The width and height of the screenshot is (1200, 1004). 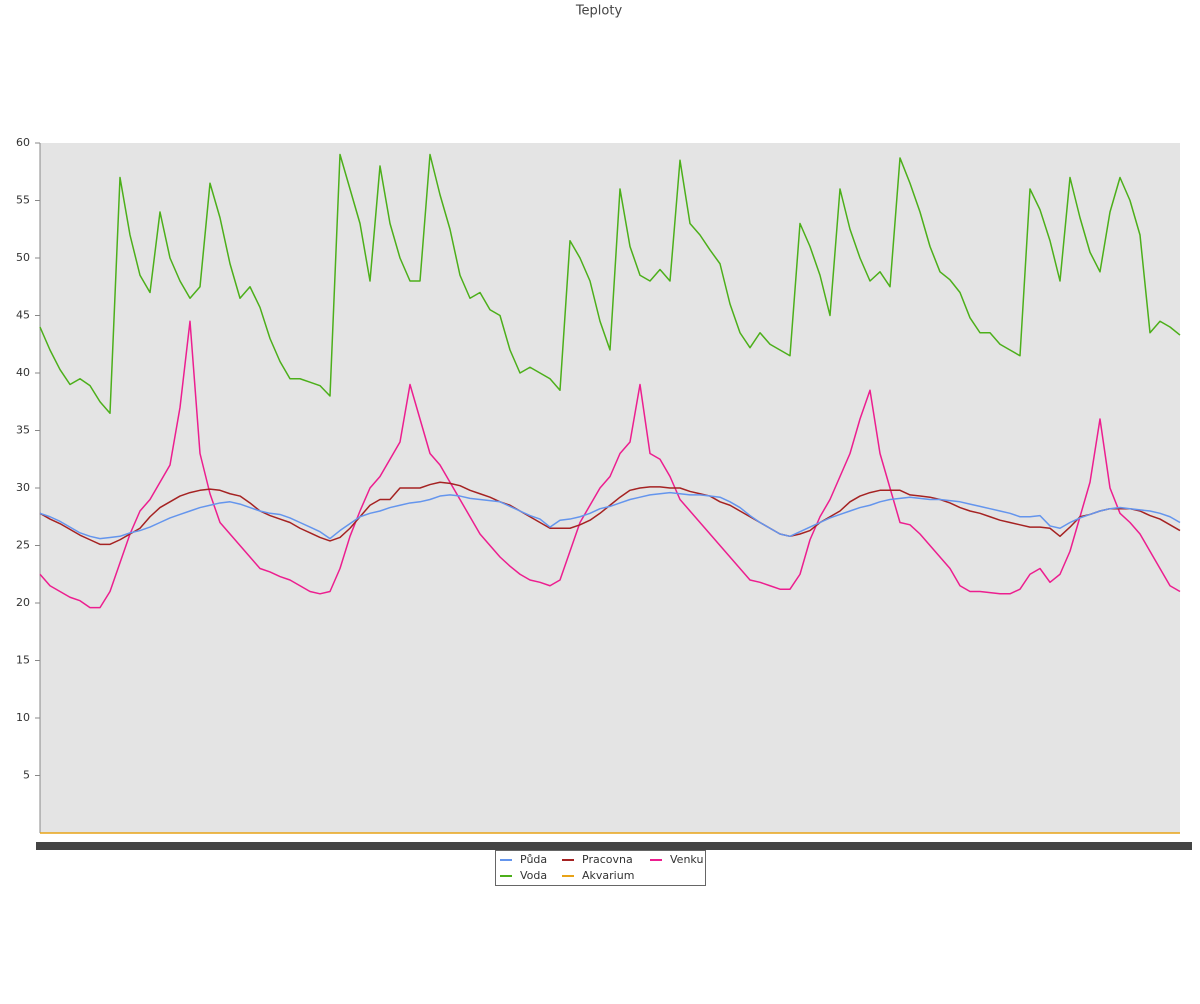 I want to click on legend-label: Pracovna, so click(x=607, y=859).